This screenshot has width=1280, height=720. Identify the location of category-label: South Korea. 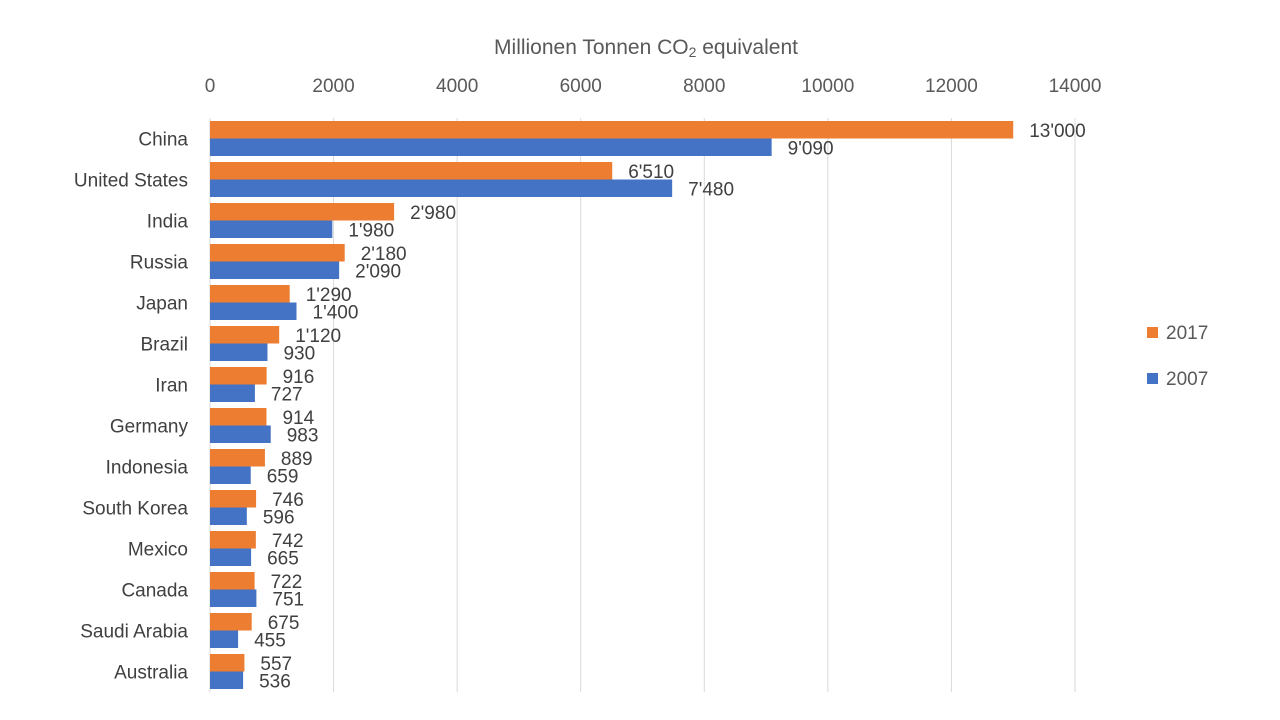
(135, 509).